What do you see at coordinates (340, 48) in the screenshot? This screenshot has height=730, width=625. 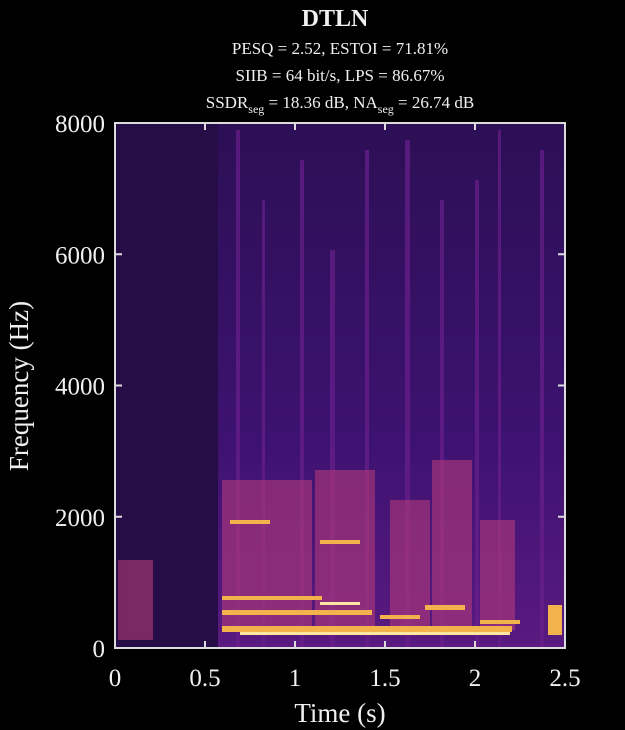 I see `chart-subtitle: PESQ = 2.52, ESTOI = 71.81%` at bounding box center [340, 48].